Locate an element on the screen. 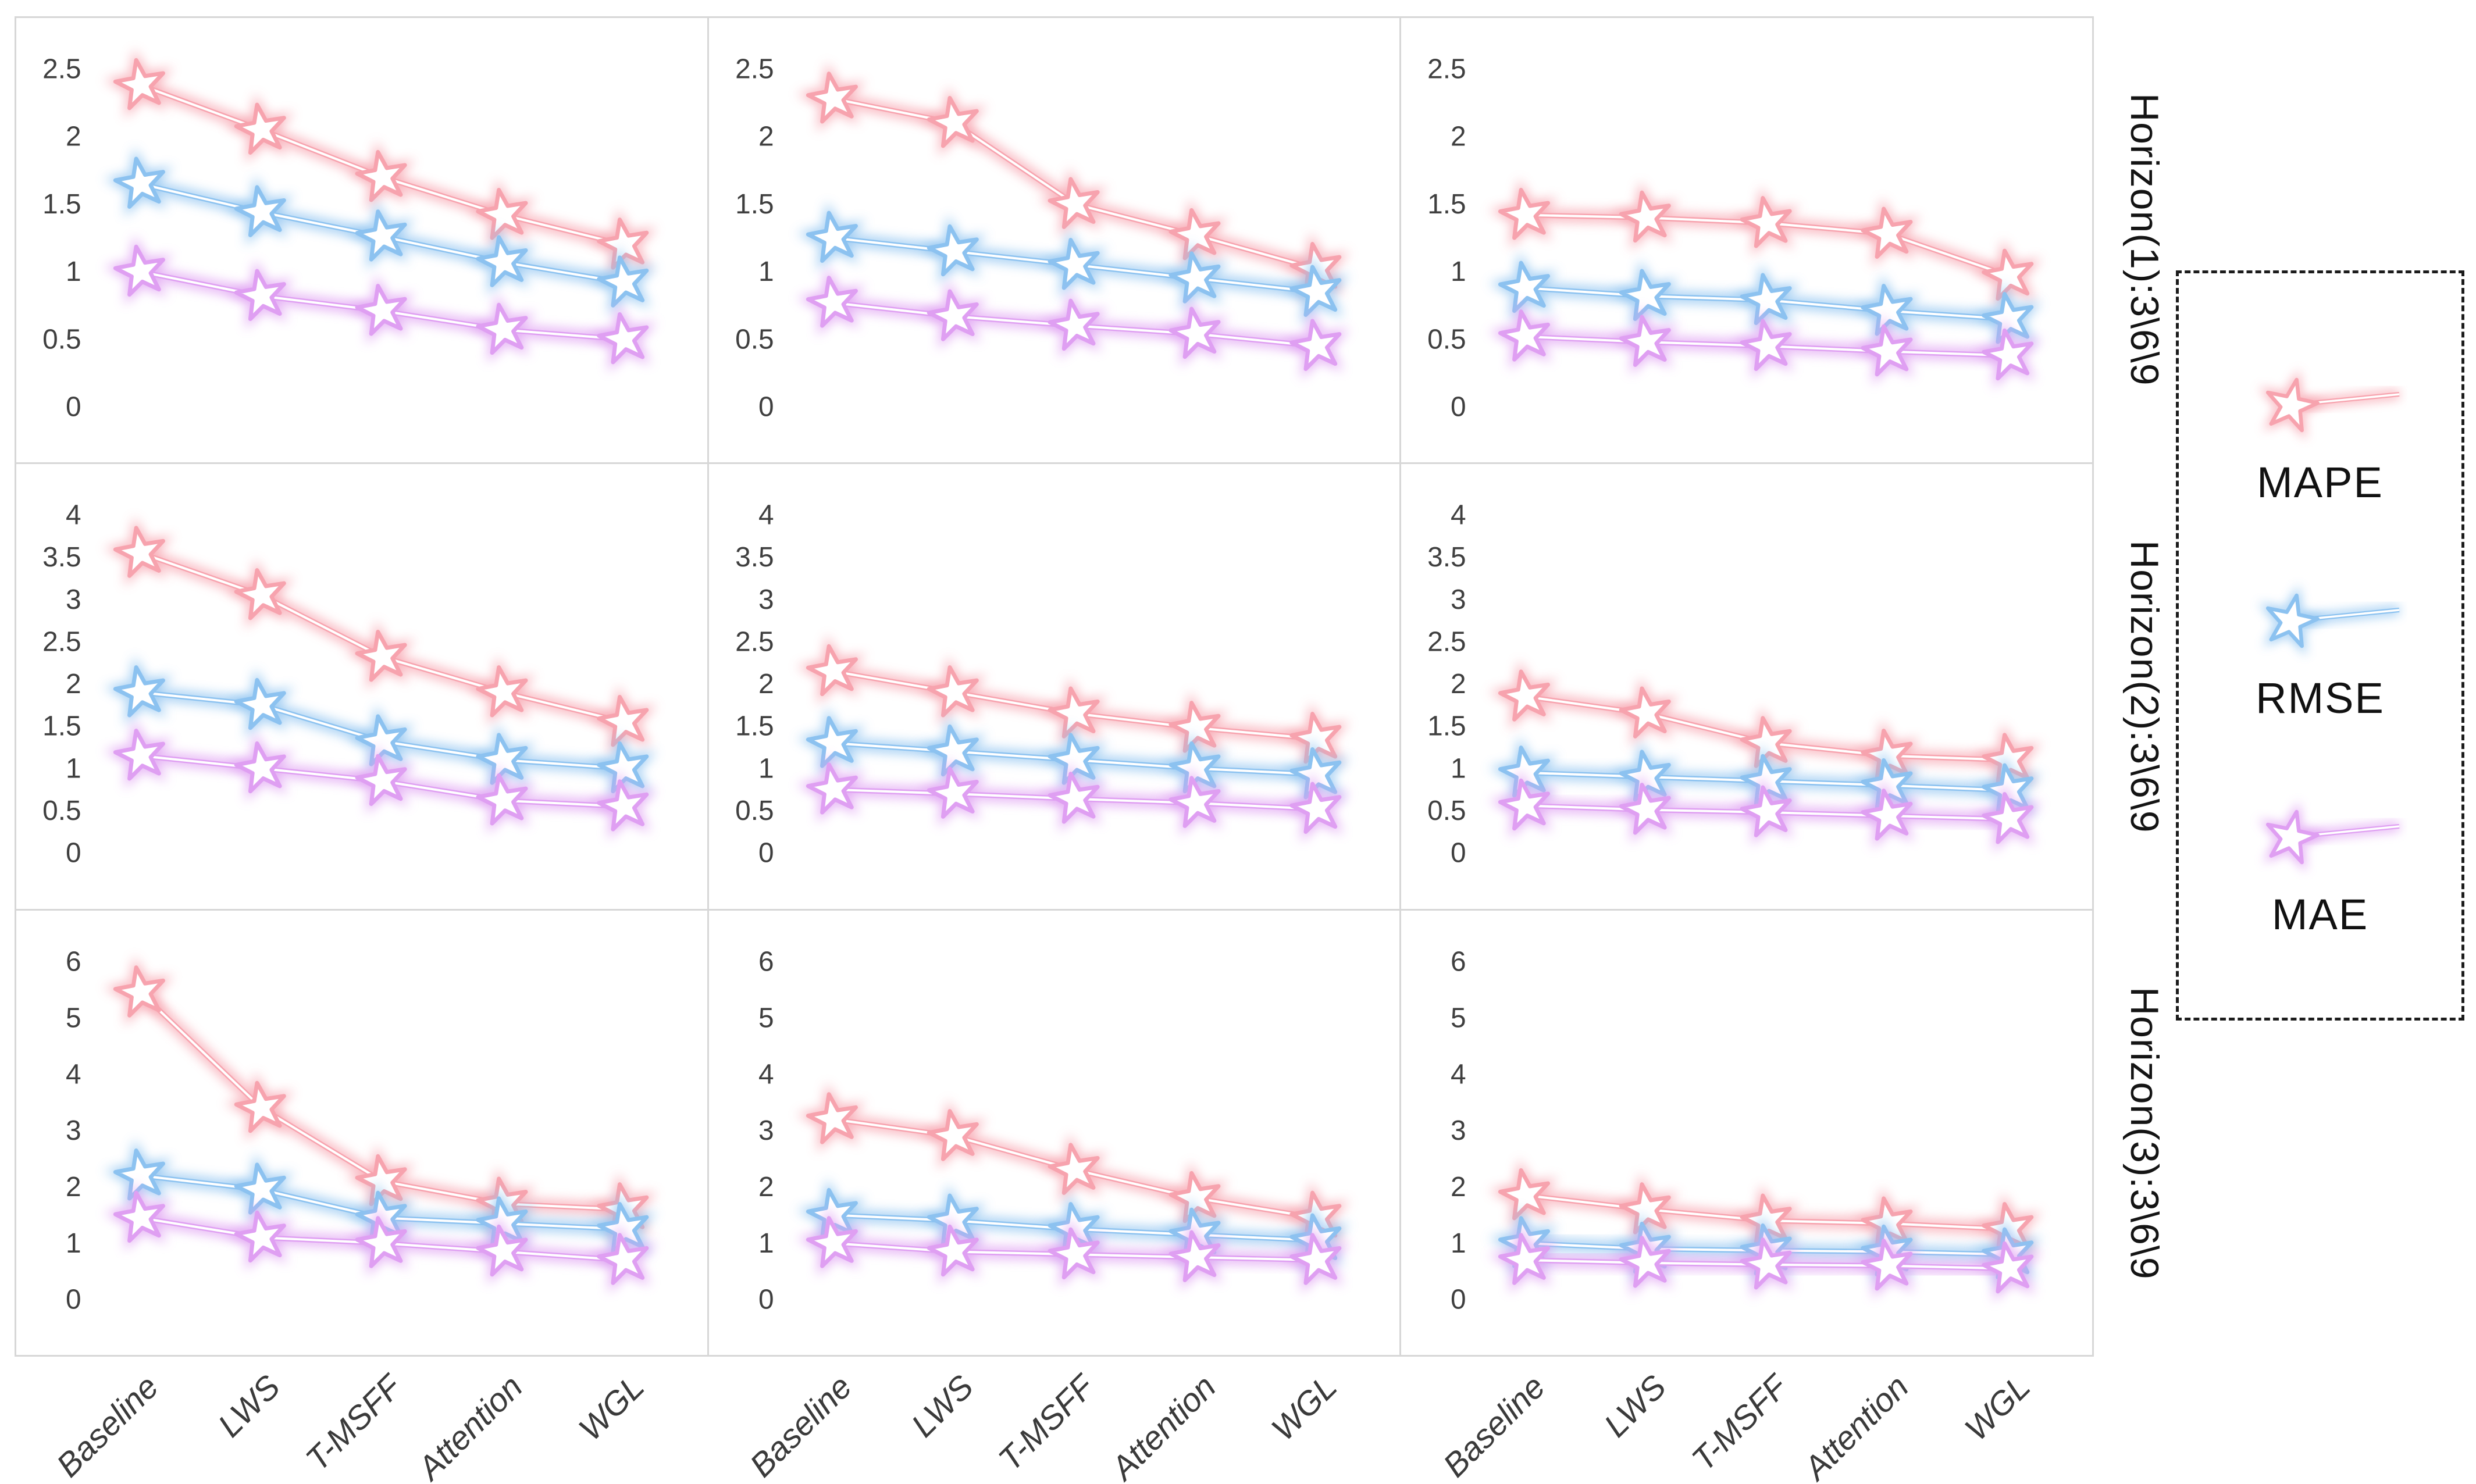 The height and width of the screenshot is (1484, 2476). row-label-horizon-1: Horizon(1):3\6\9 is located at coordinates (2144, 239).